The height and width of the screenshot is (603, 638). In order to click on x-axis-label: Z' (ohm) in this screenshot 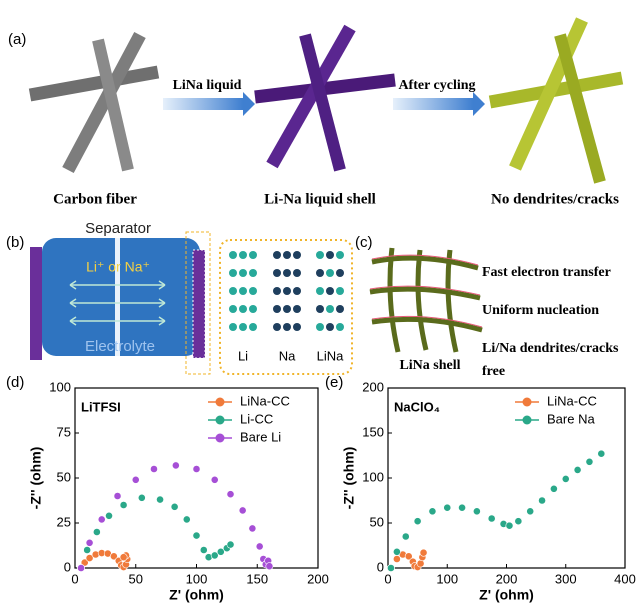, I will do `click(506, 595)`.